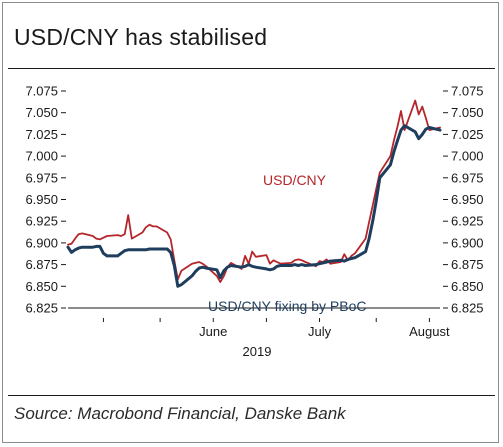 The height and width of the screenshot is (447, 503). I want to click on y-tick-label-left: 6.850, so click(41, 286).